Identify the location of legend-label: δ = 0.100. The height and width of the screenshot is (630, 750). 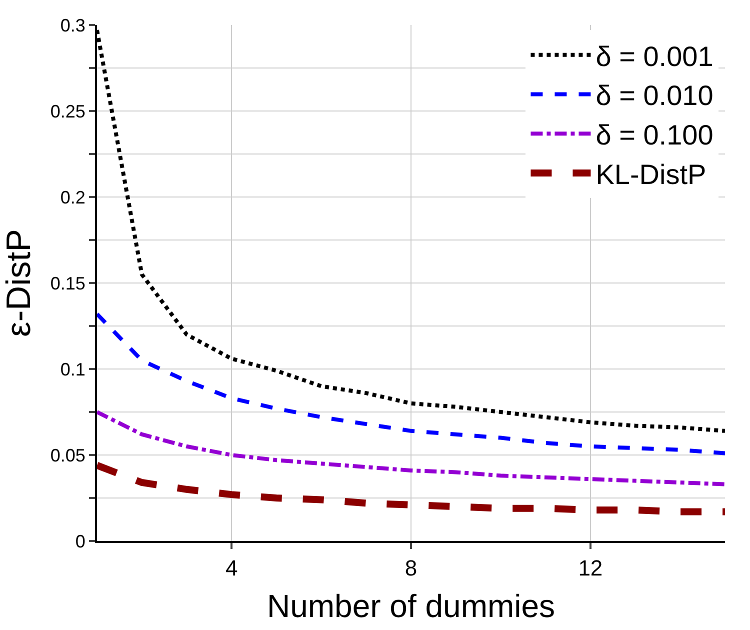
(655, 135).